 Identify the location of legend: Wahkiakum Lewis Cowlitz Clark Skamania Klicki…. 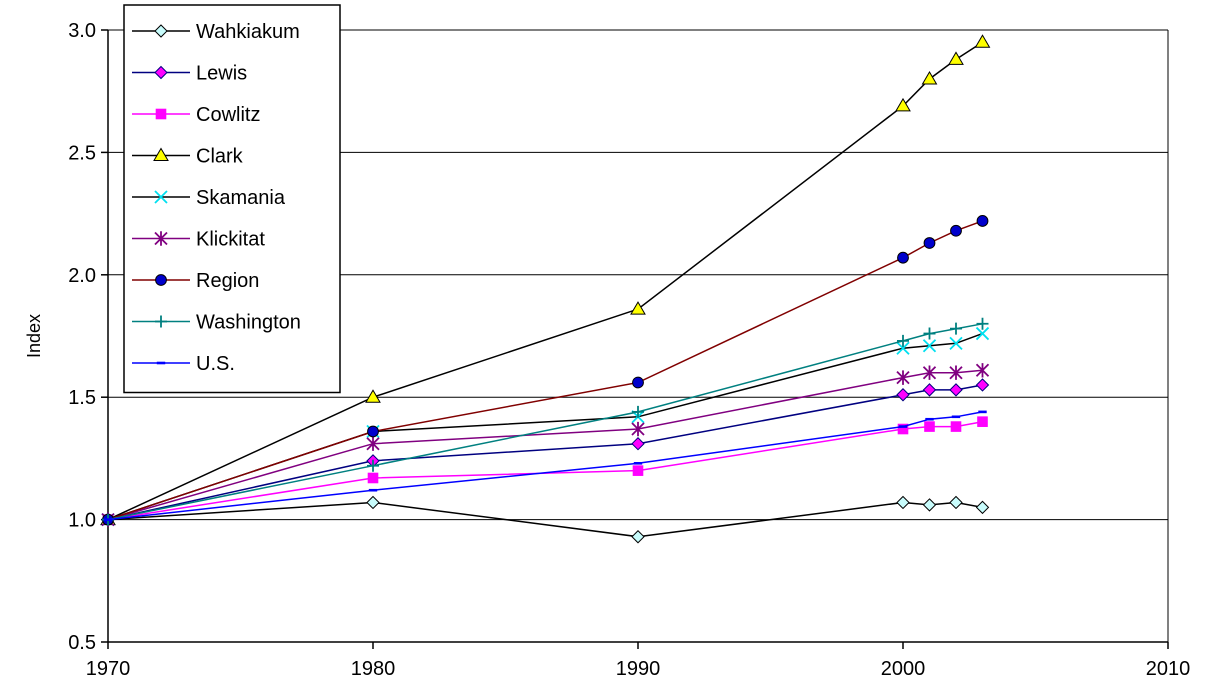
(232, 199).